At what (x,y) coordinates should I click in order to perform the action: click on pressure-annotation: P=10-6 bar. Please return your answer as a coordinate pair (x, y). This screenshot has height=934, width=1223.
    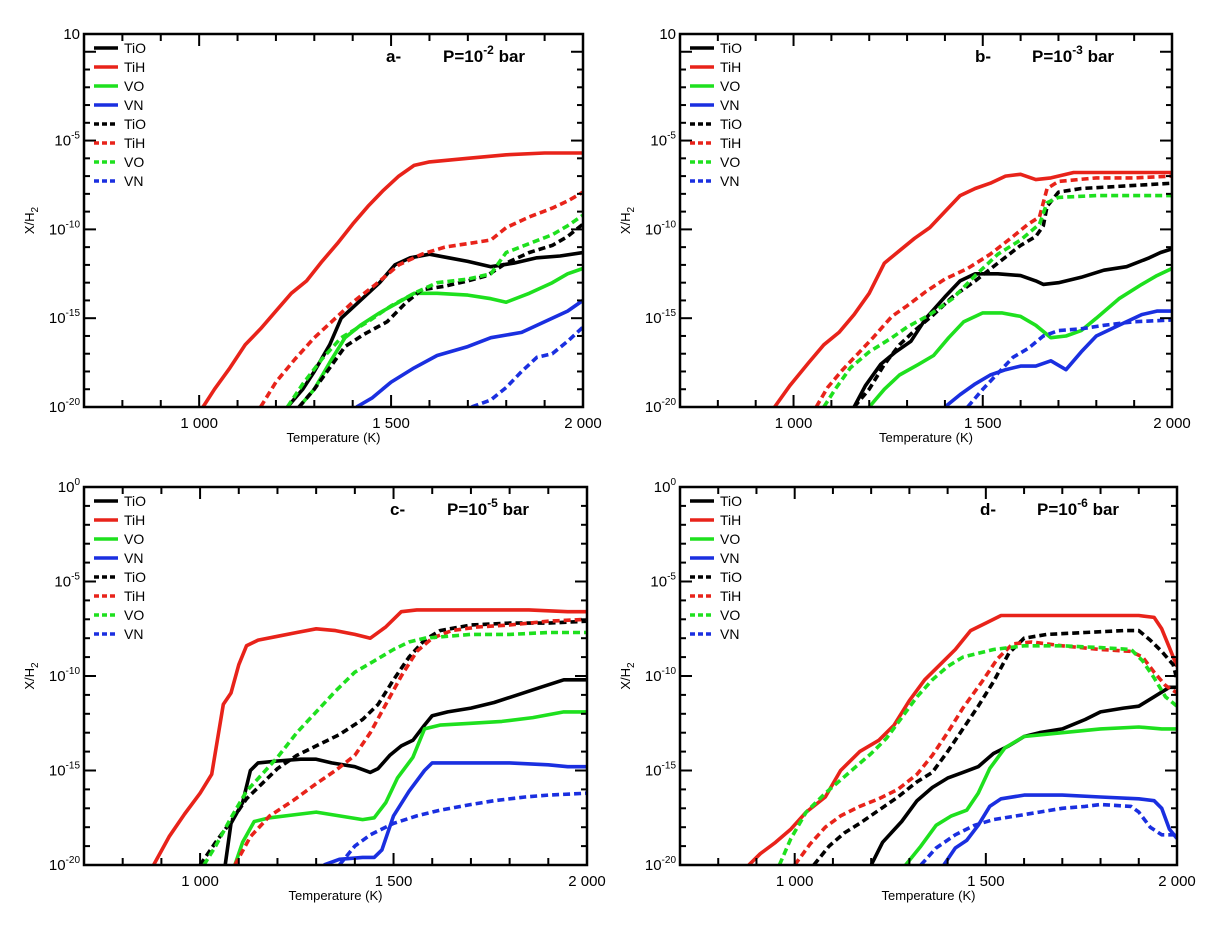
    Looking at the image, I should click on (1078, 507).